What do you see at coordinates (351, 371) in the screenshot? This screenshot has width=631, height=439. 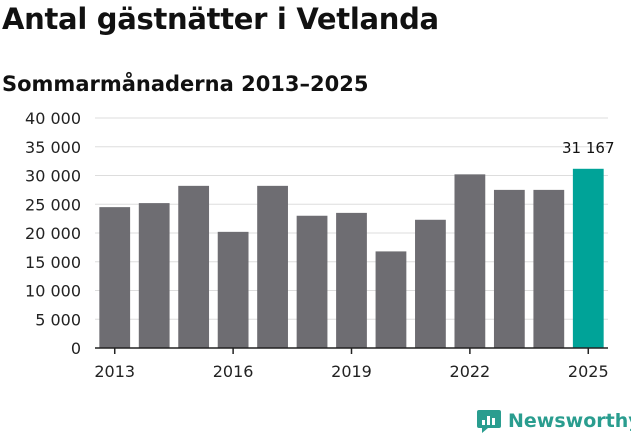 I see `x-tick-label: 2019` at bounding box center [351, 371].